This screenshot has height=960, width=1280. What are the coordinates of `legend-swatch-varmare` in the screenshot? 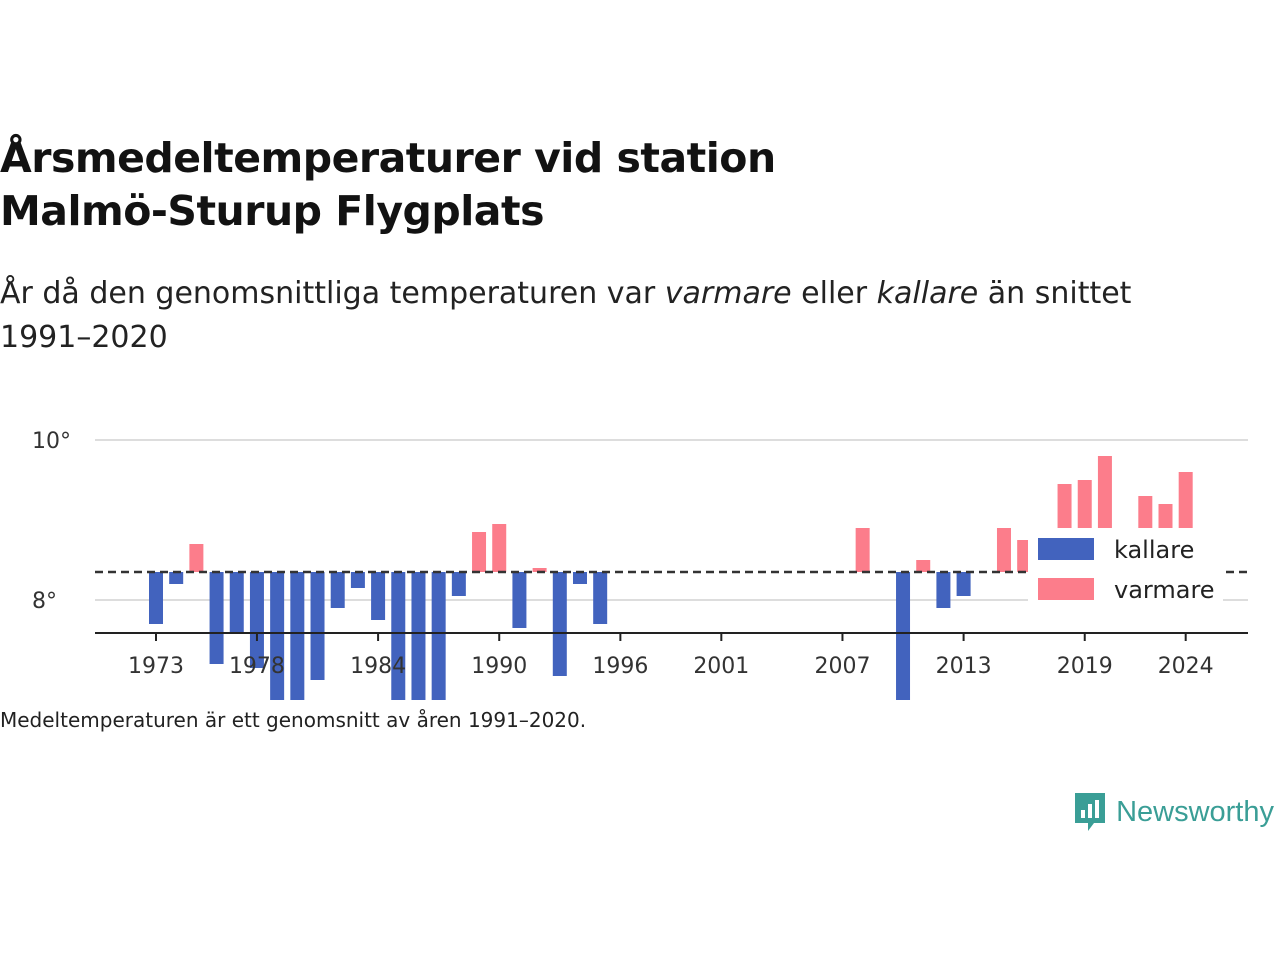 It's located at (1066, 589).